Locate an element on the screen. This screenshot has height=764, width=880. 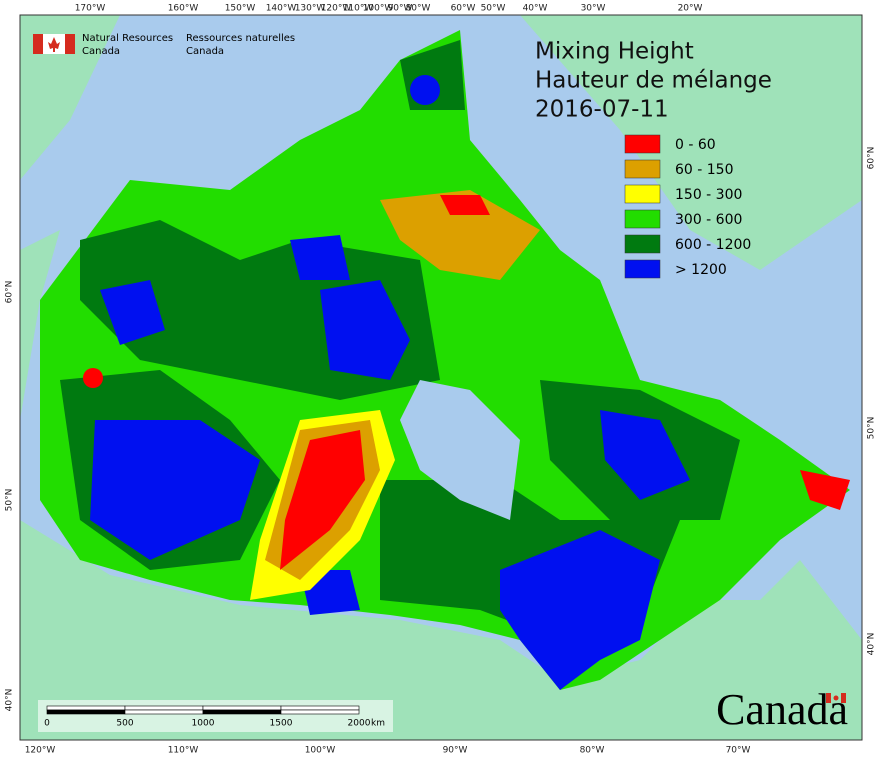
tick-label: 30°W is located at coordinates (593, 9).